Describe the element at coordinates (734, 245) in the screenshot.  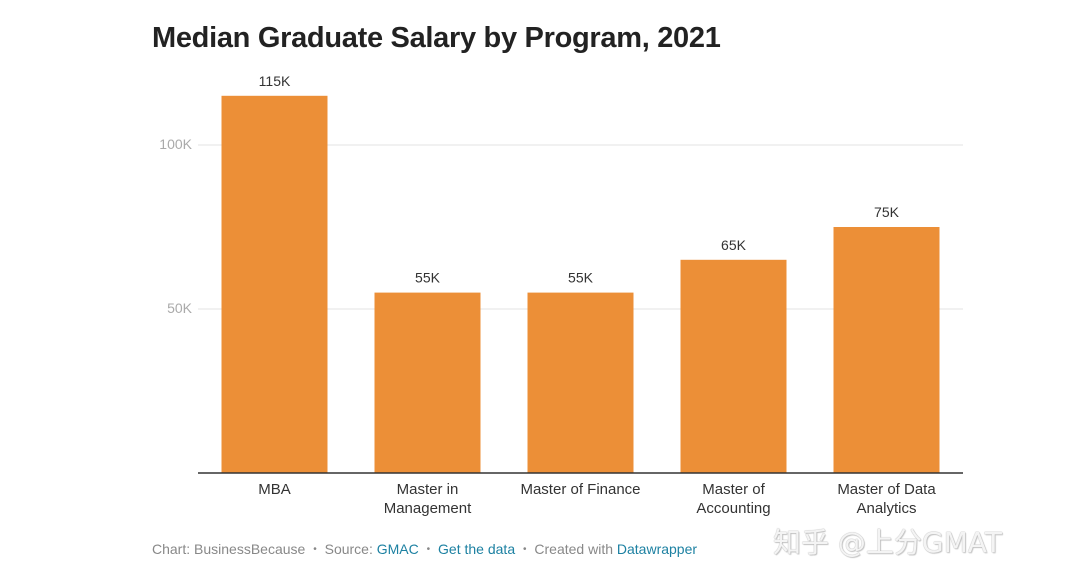
I see `bar-value-label: 65K` at that location.